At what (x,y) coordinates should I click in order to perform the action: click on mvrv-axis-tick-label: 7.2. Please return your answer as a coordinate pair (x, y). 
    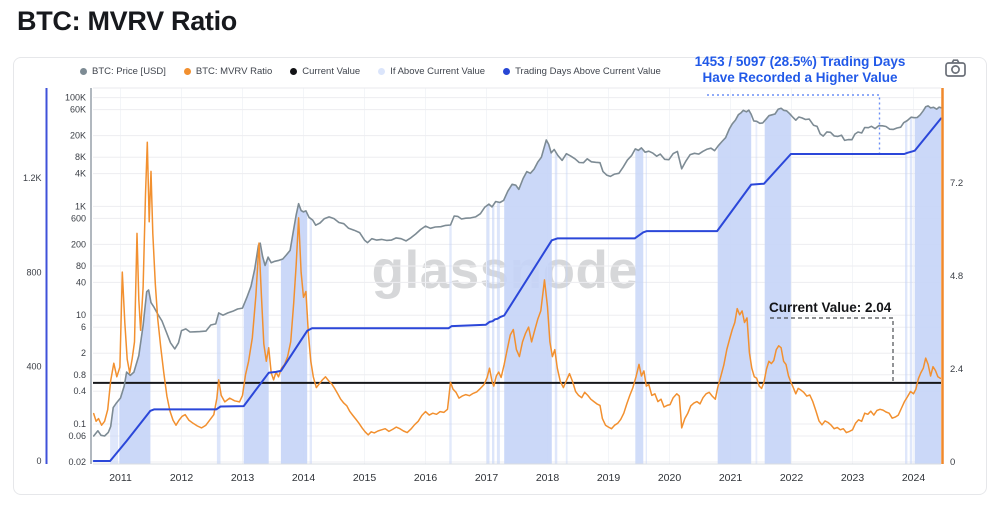
    Looking at the image, I should click on (956, 183).